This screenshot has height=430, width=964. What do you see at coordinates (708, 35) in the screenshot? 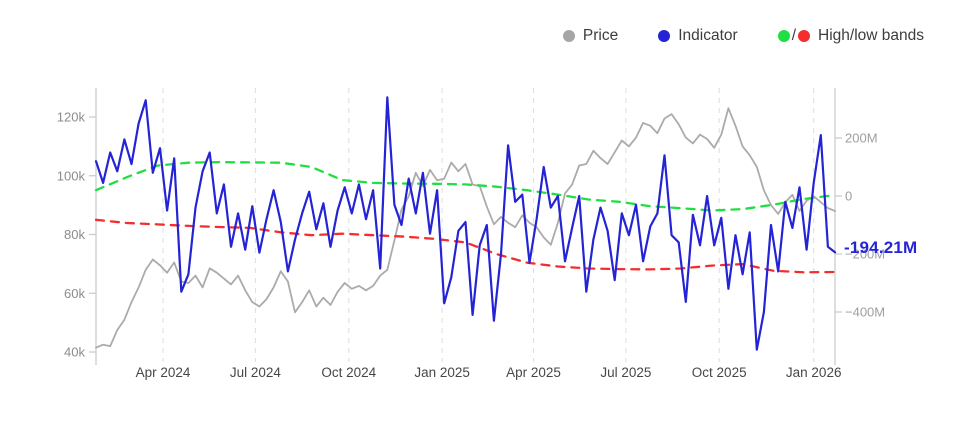
I see `legend-label-indicator: Indicator` at bounding box center [708, 35].